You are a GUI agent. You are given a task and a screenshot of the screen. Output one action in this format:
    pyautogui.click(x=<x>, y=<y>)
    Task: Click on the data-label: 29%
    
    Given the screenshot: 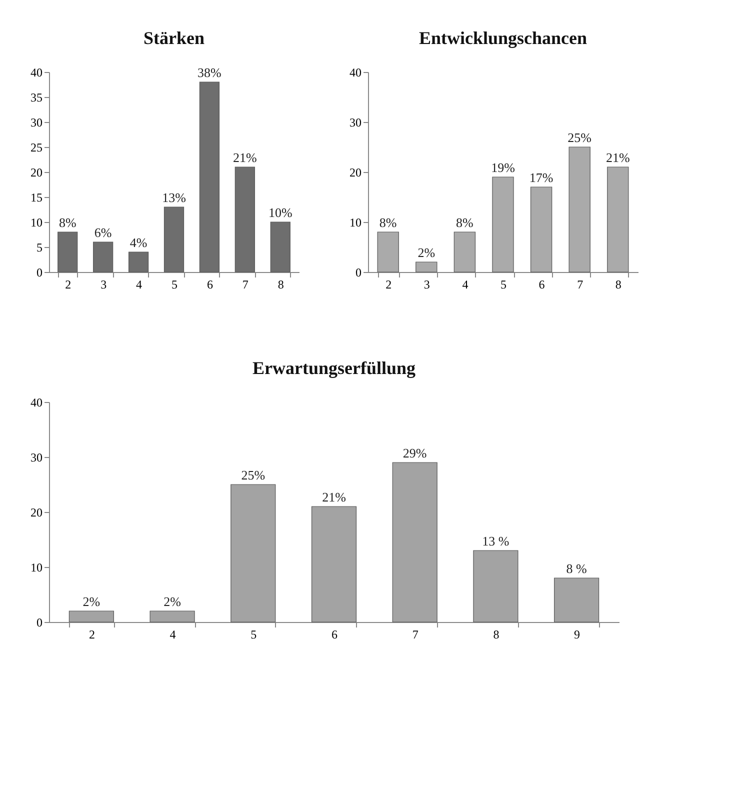 What is the action you would take?
    pyautogui.click(x=414, y=453)
    